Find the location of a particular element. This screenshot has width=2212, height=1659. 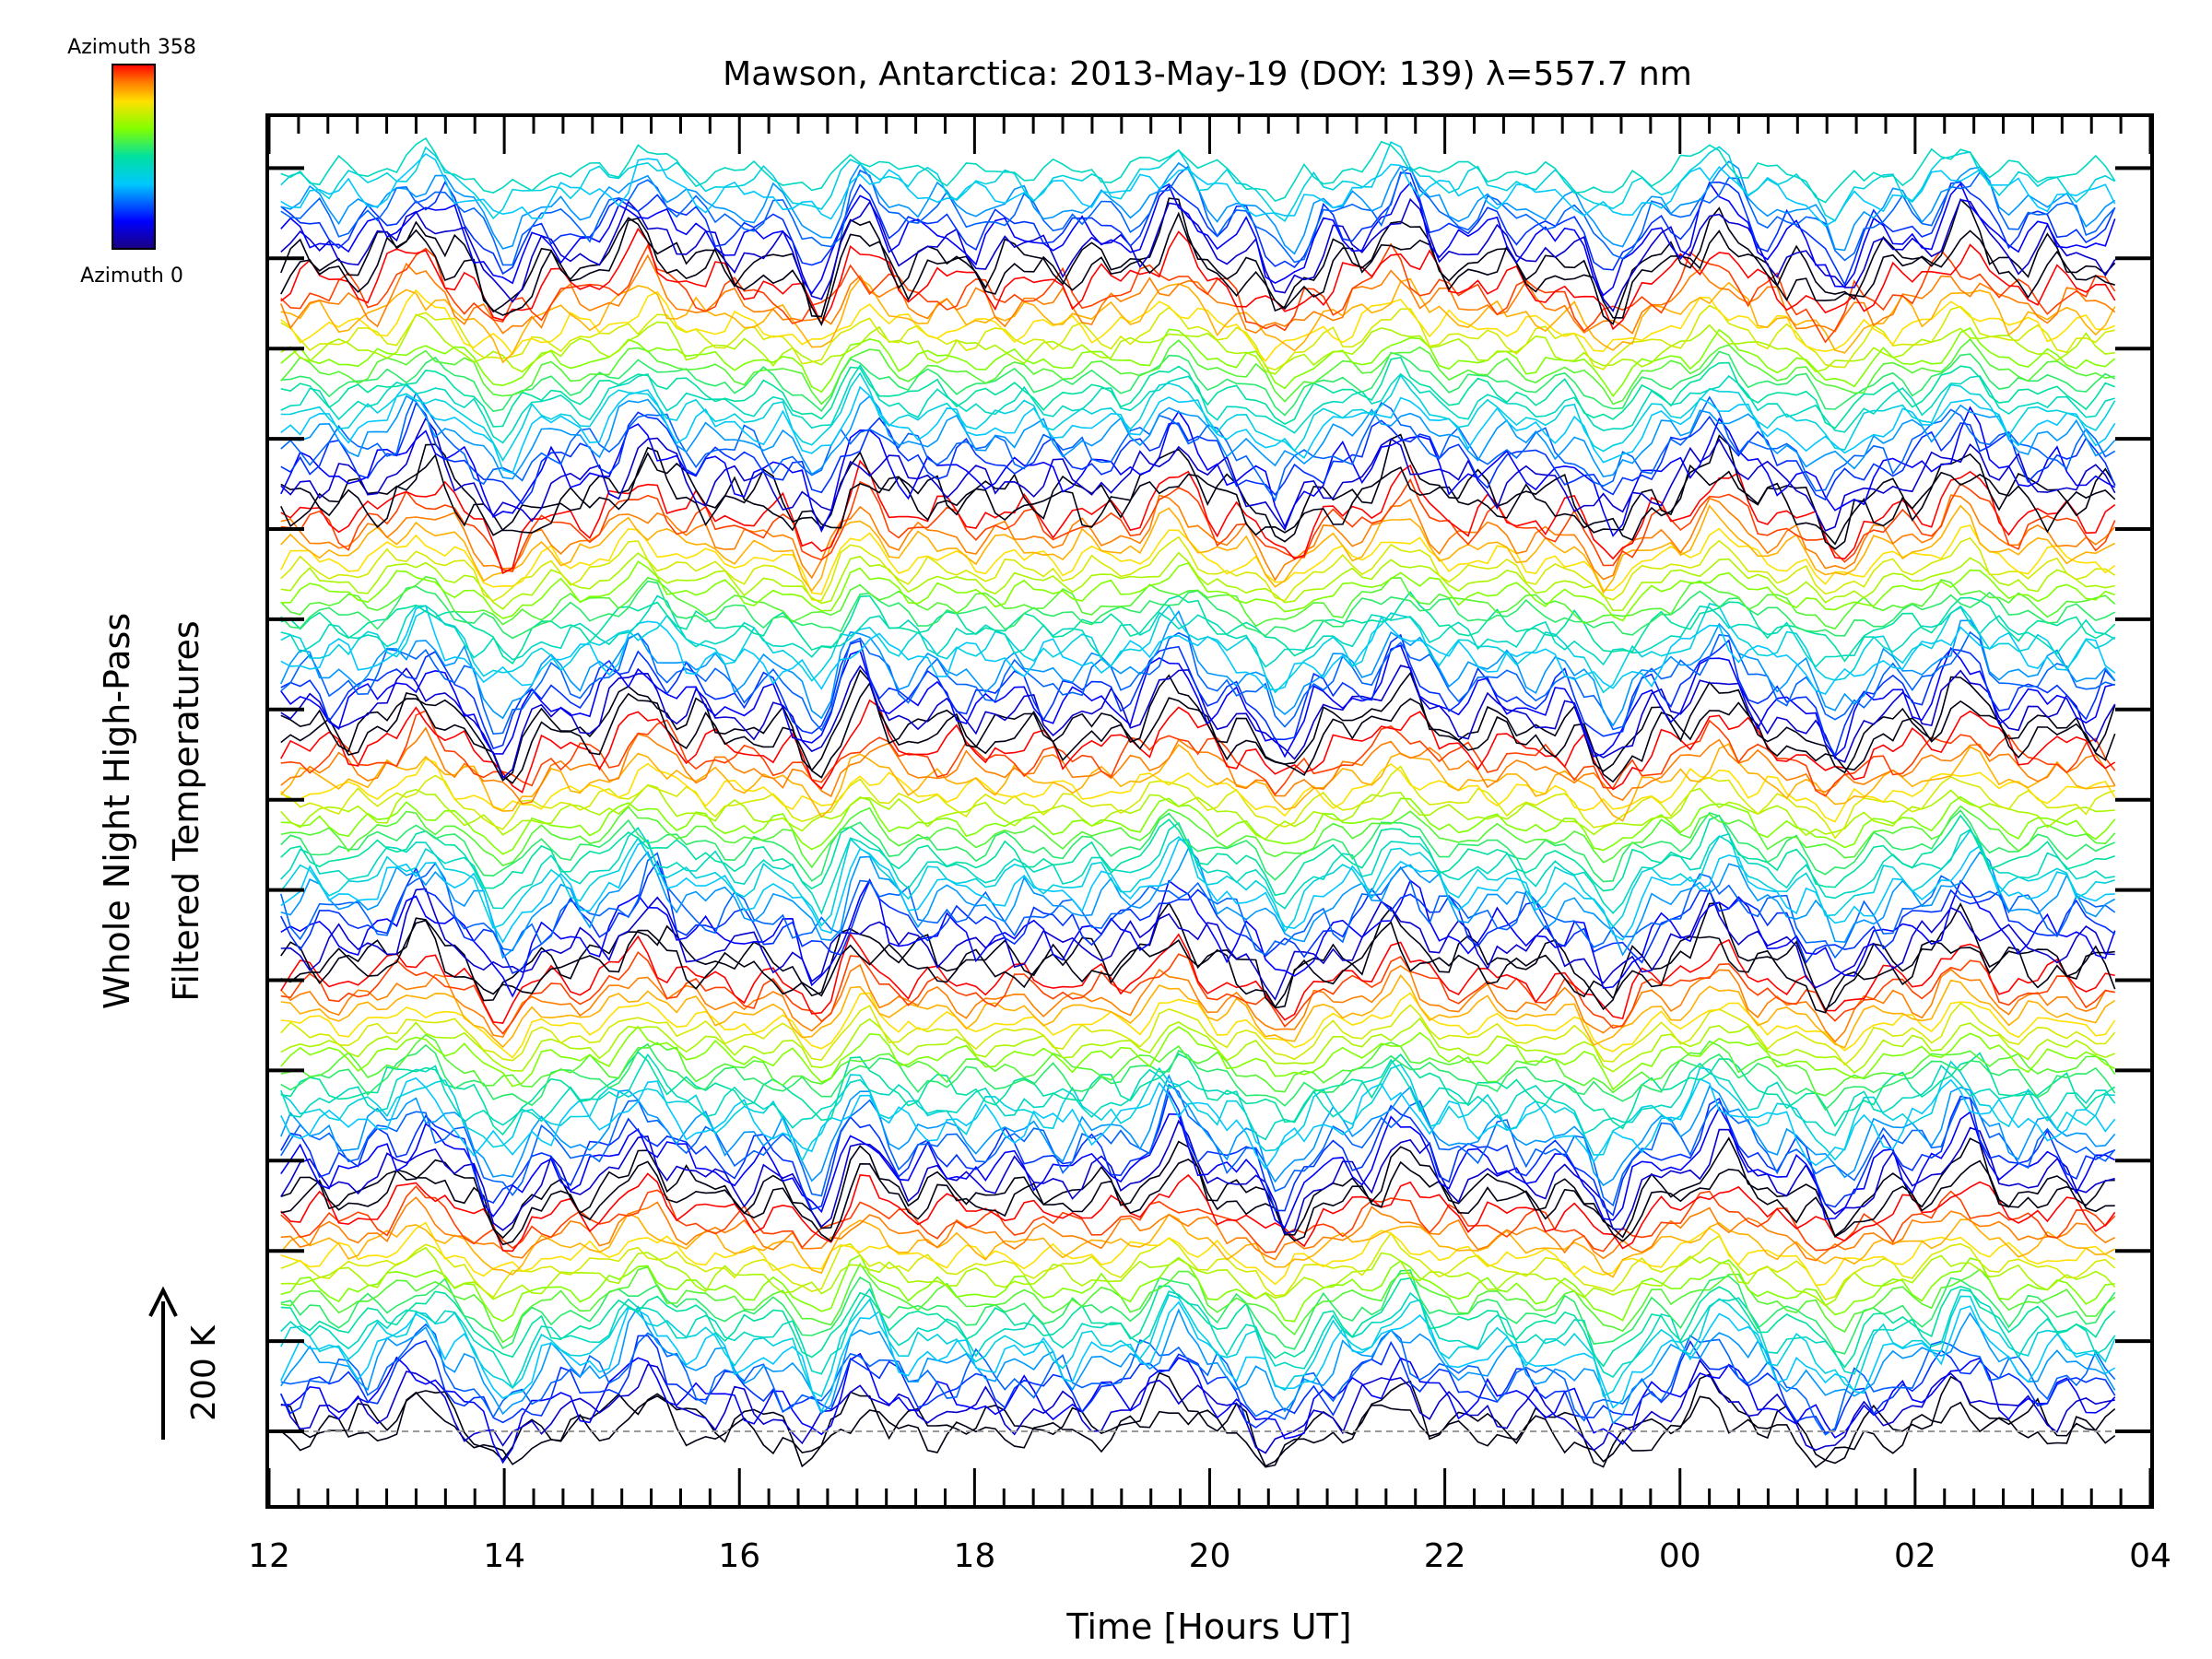

y-axis-label-line1: Whole Night High-Pass is located at coordinates (117, 811).